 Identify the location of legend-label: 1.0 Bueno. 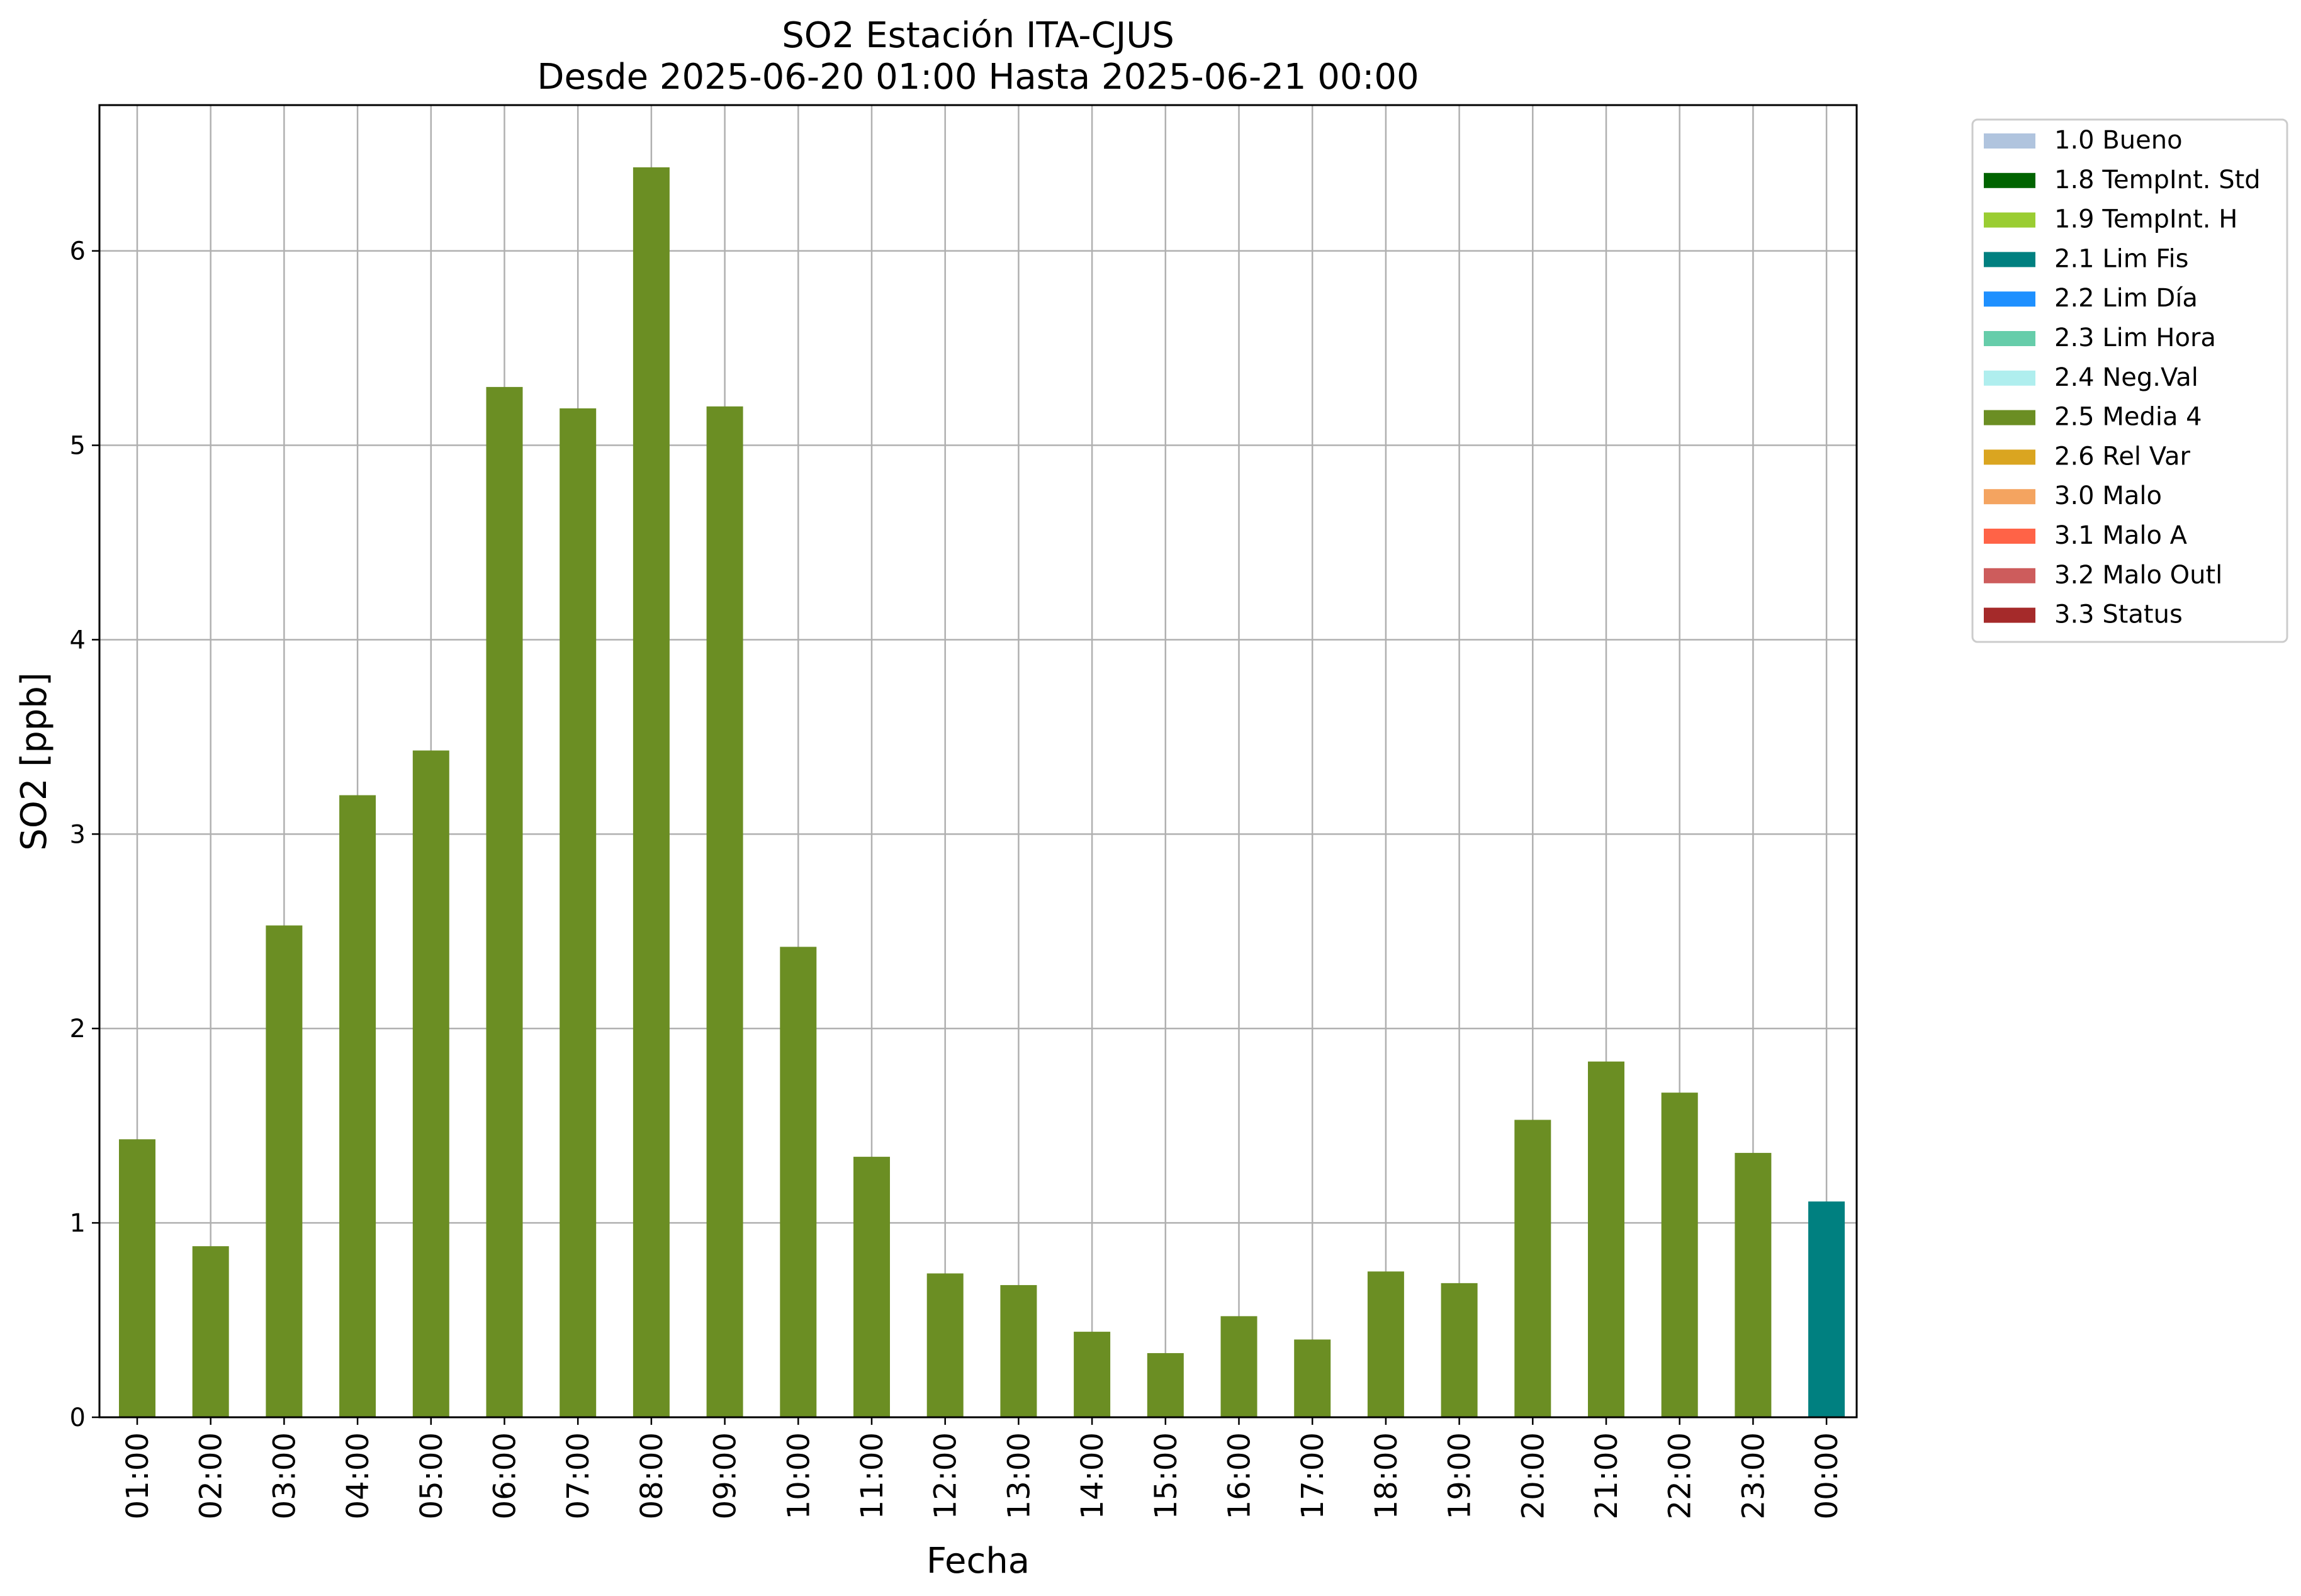
(2118, 140).